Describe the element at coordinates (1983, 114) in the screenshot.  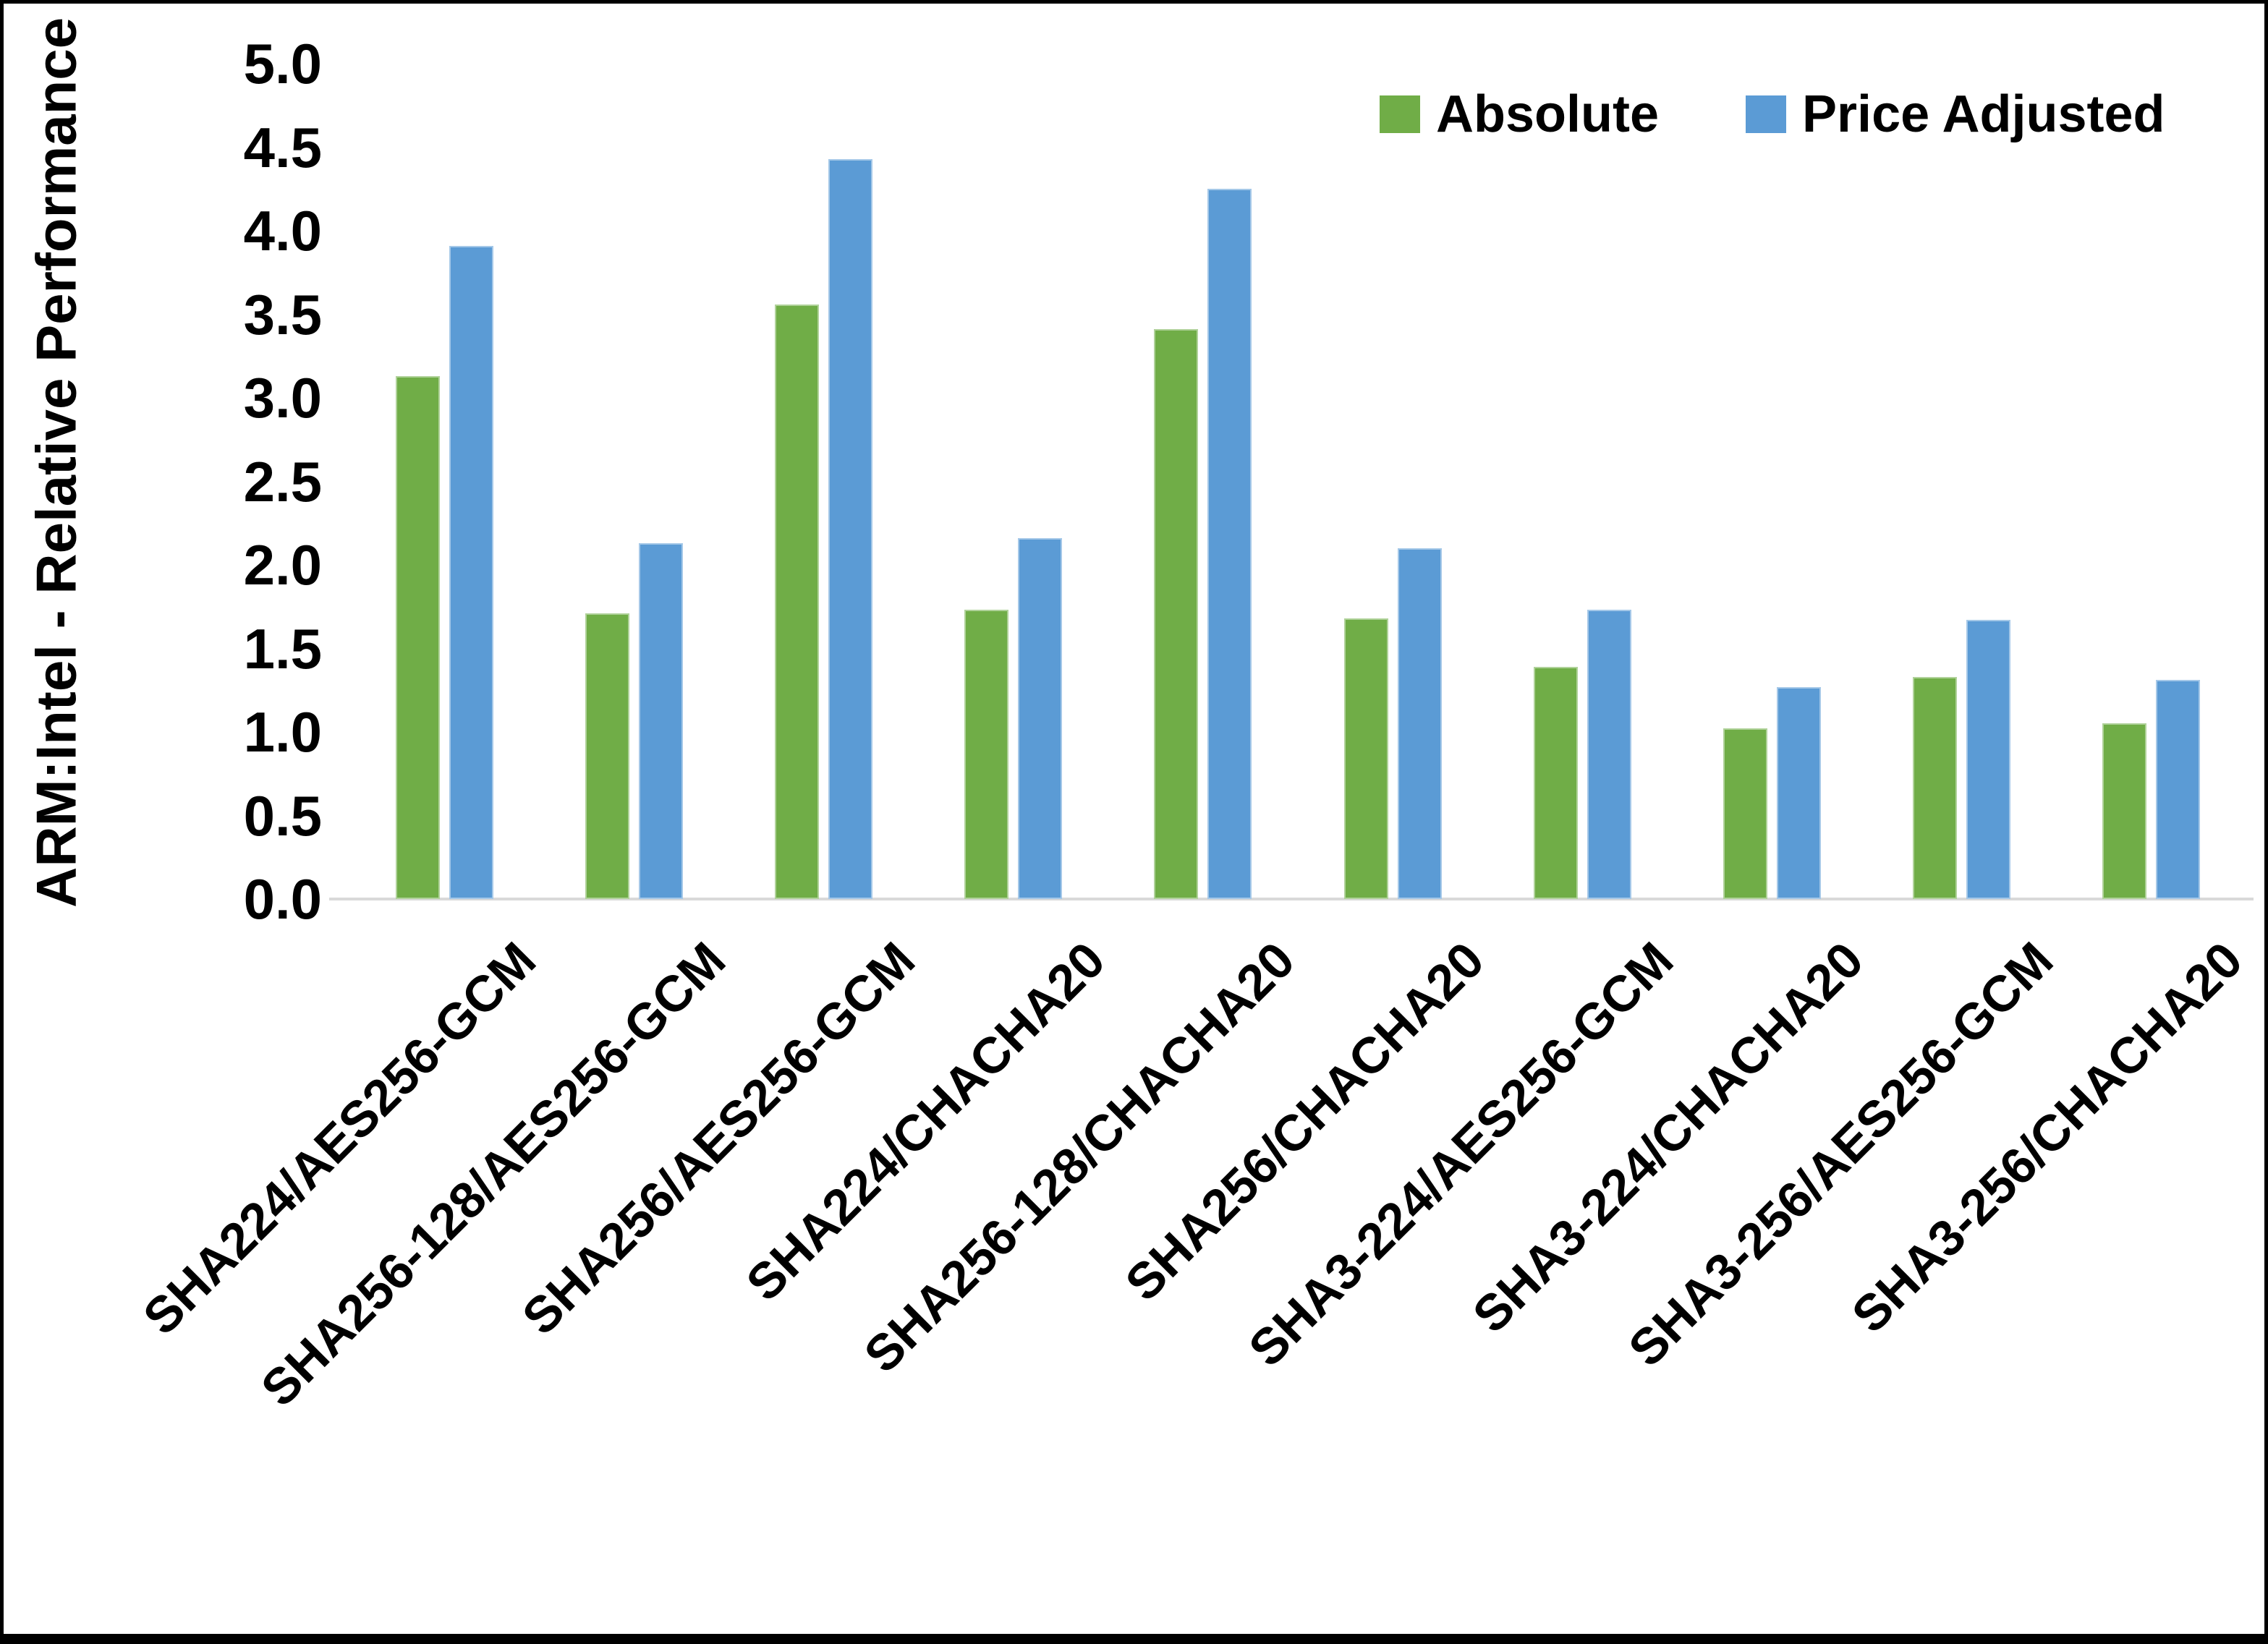
I see `legend-label: Price Adjusted` at that location.